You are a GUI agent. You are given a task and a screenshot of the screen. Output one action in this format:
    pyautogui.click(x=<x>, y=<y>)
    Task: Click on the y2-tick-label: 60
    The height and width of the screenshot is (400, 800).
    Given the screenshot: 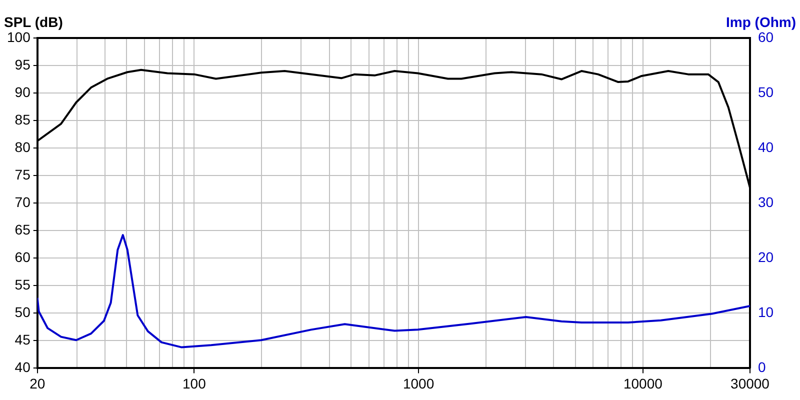 What is the action you would take?
    pyautogui.click(x=766, y=36)
    